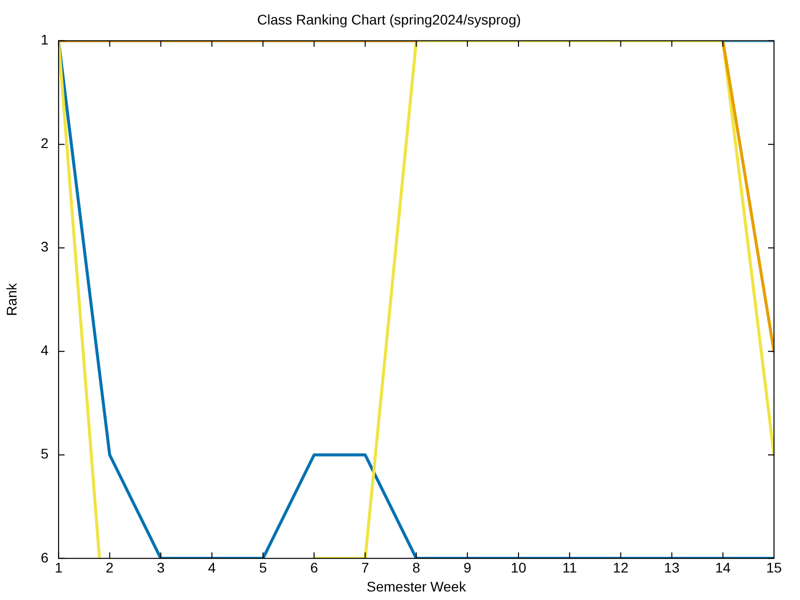  What do you see at coordinates (44, 350) in the screenshot?
I see `y-tick-label: 4` at bounding box center [44, 350].